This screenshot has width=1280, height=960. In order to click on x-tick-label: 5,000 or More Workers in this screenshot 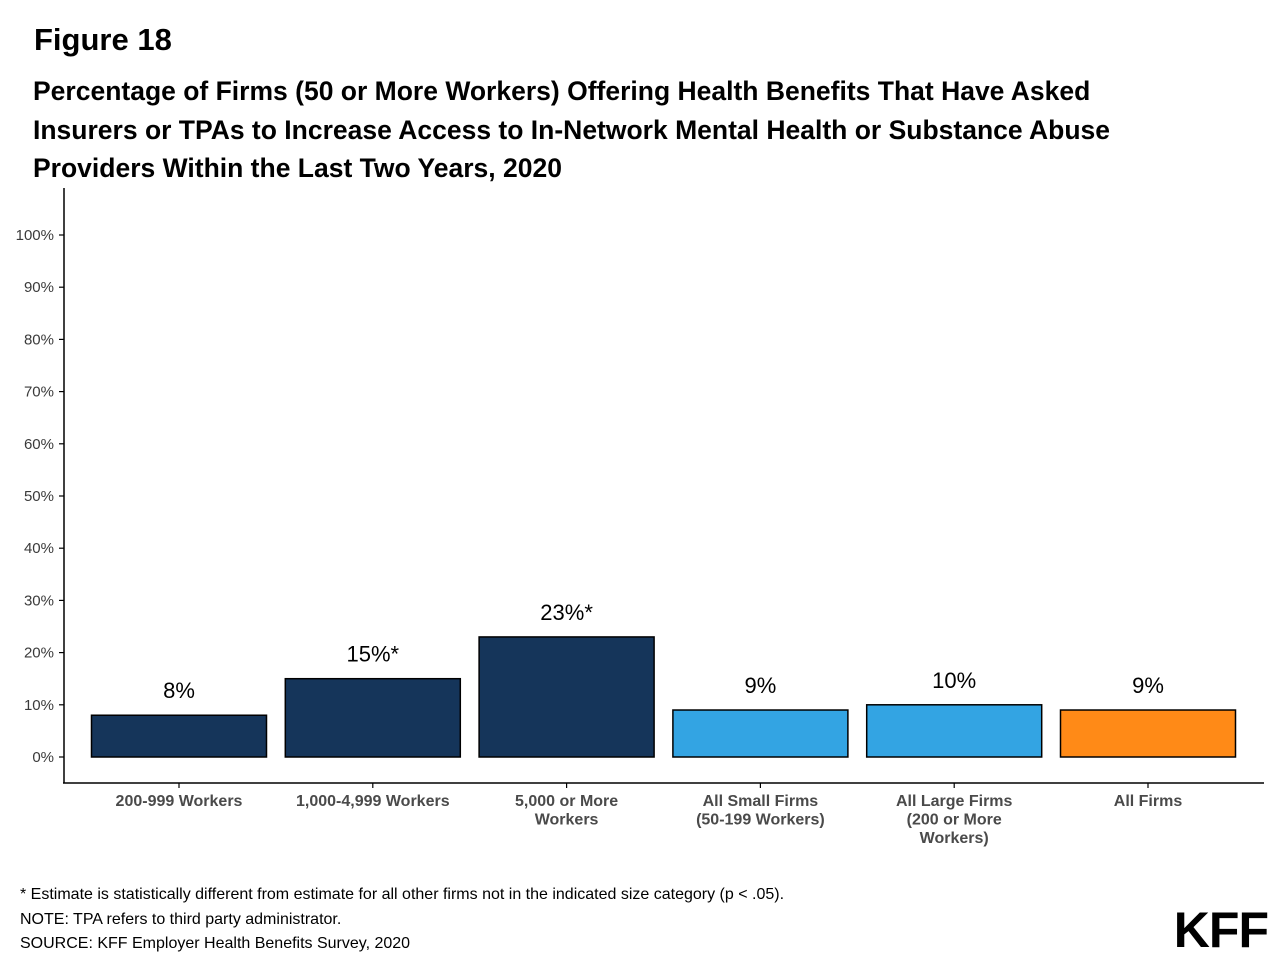, I will do `click(566, 811)`.